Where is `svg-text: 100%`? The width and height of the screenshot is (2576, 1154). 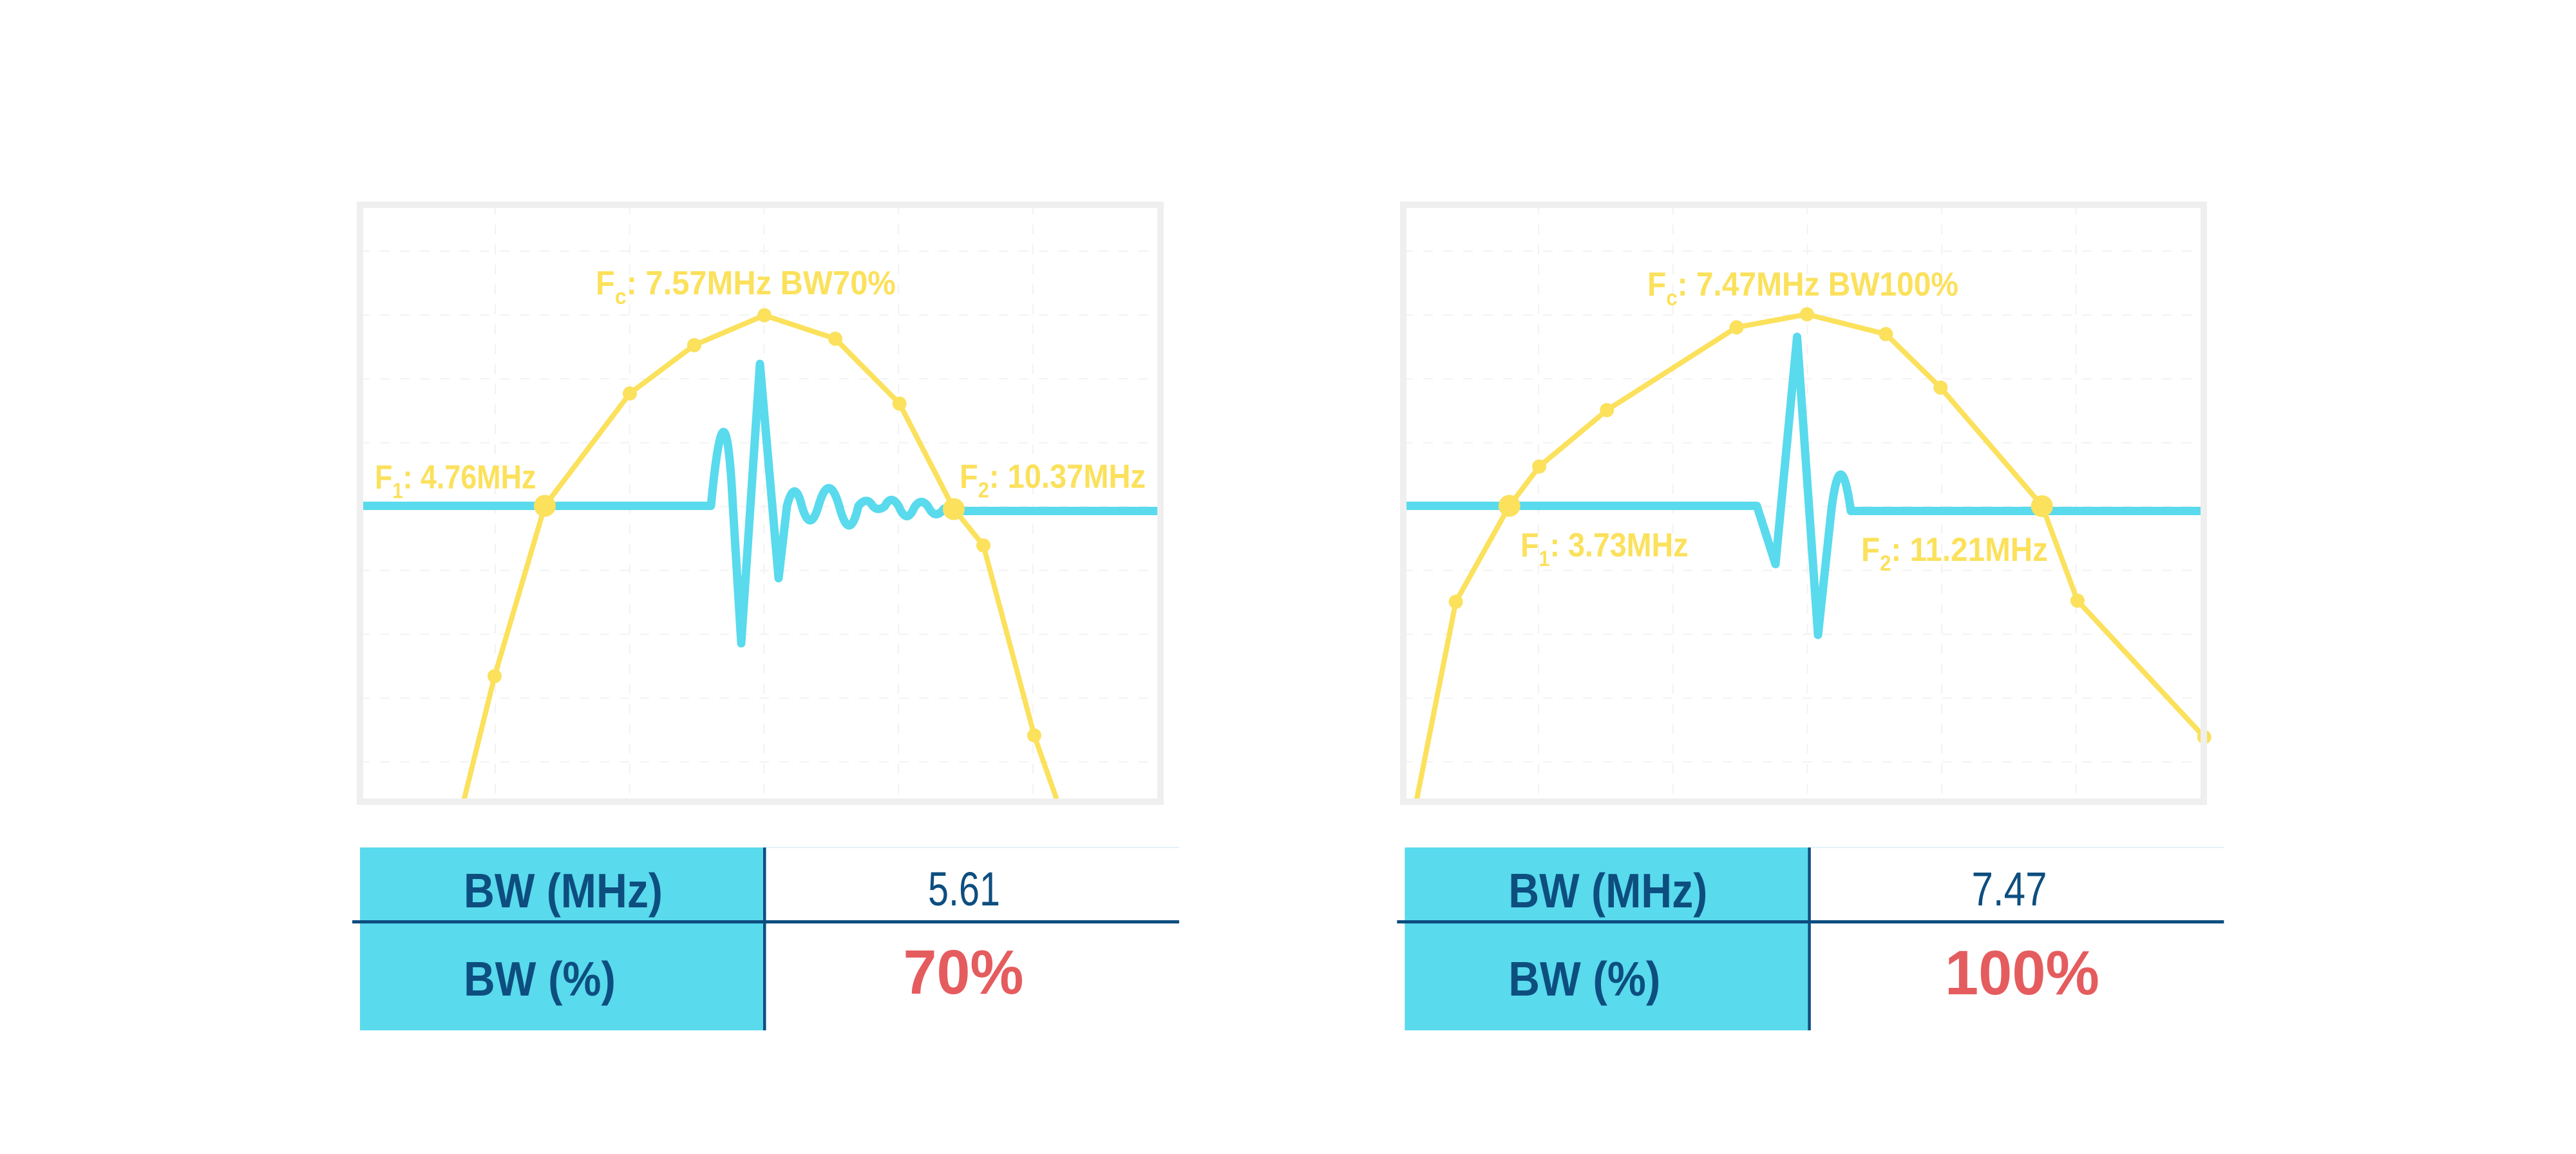
svg-text: 100% is located at coordinates (2022, 973).